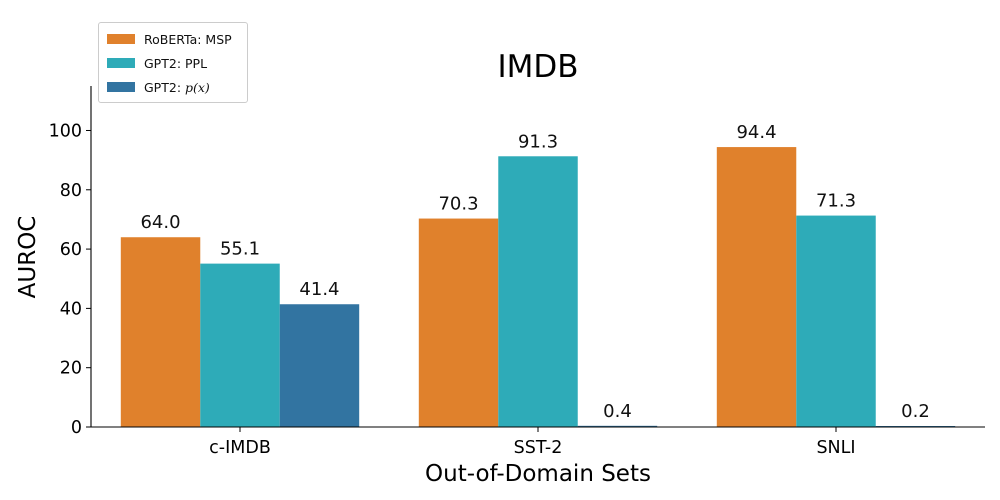 The height and width of the screenshot is (500, 1000). I want to click on bar-value-label: 71.3, so click(836, 201).